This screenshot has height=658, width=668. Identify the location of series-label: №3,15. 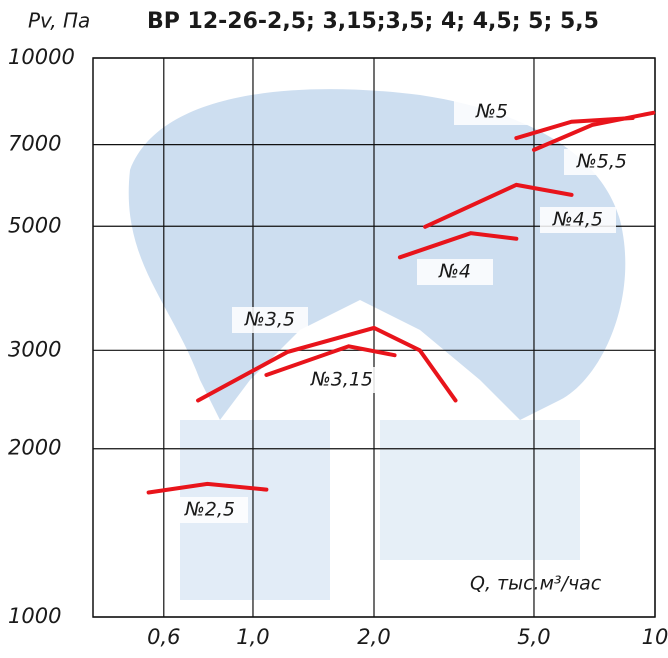
(341, 380).